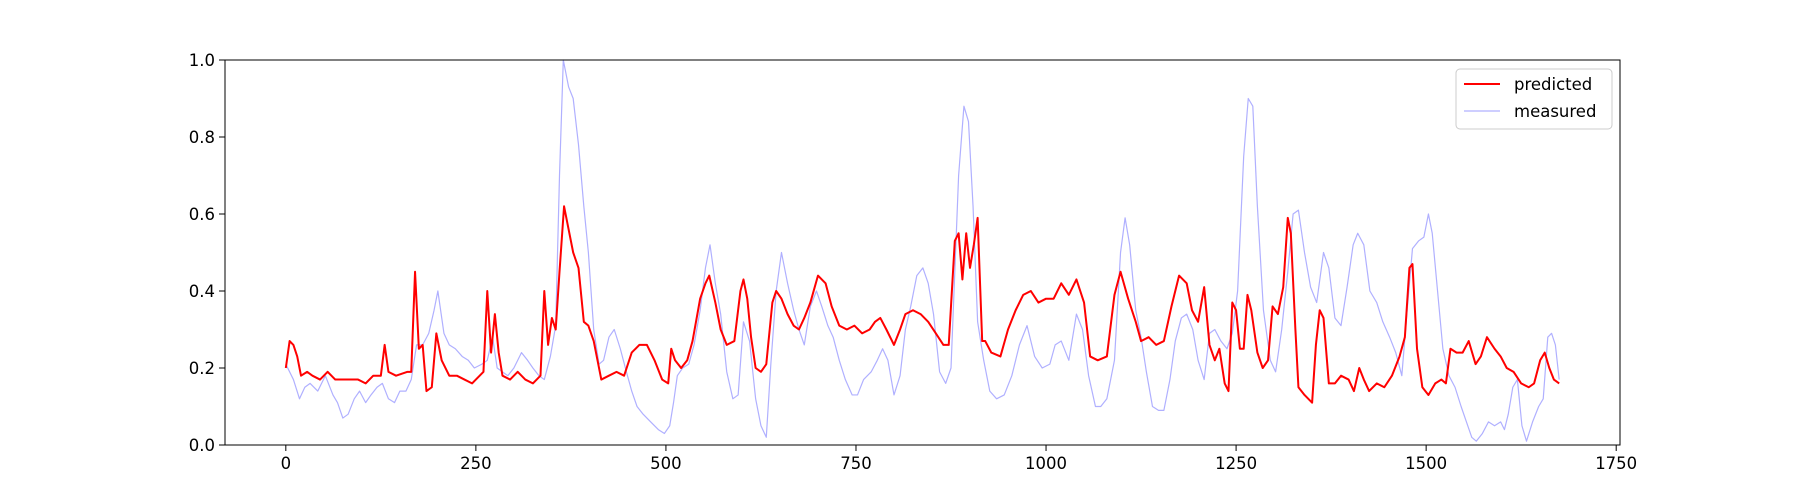  Describe the element at coordinates (202, 137) in the screenshot. I see `y-tick-label: 0.8` at that location.